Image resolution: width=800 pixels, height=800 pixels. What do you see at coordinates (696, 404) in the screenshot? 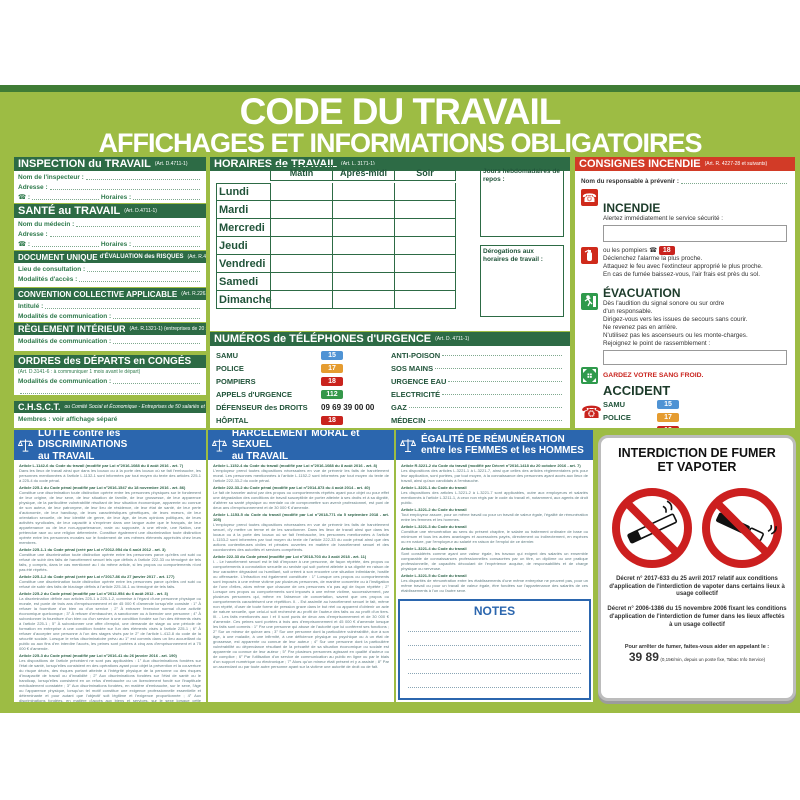
I see `accident-row-samu: SAMU 15` at bounding box center [696, 404].